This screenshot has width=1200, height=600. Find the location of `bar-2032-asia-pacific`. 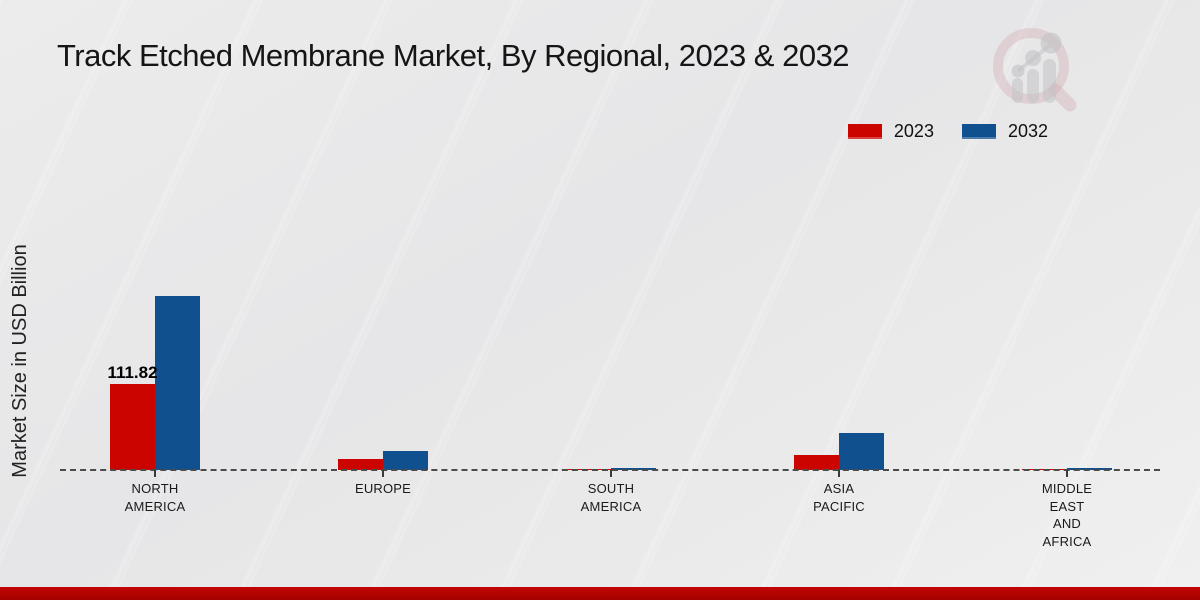

bar-2032-asia-pacific is located at coordinates (861, 451).